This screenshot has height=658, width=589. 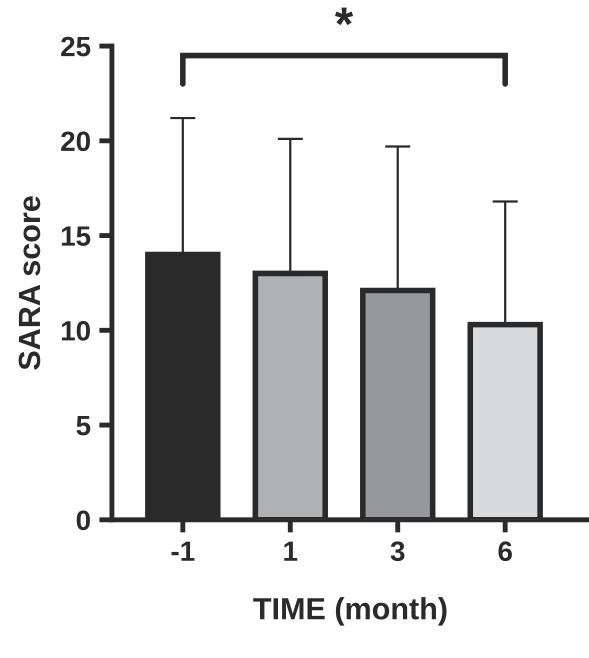 I want to click on y-tick-label: 10, so click(x=76, y=330).